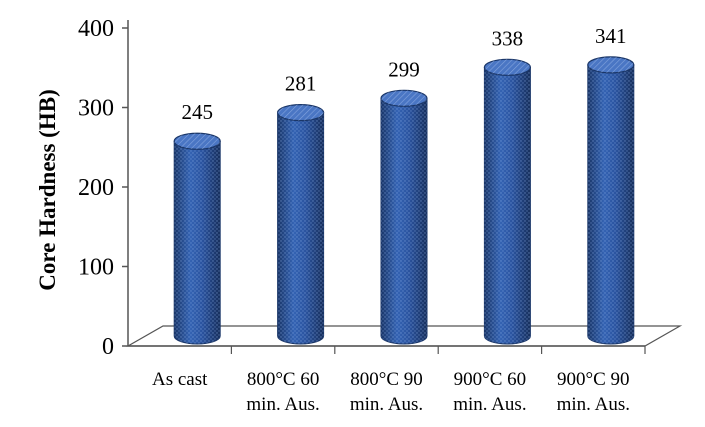 This screenshot has height=427, width=705. What do you see at coordinates (611, 36) in the screenshot?
I see `data-label: 341` at bounding box center [611, 36].